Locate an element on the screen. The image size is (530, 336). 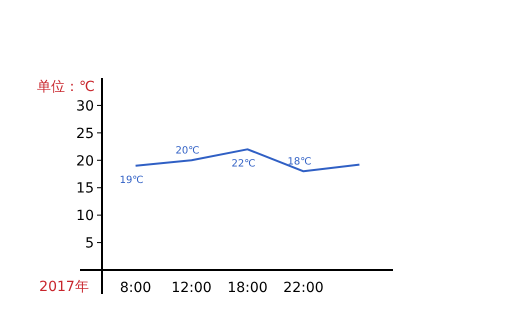
x-tick-label: 22:00 is located at coordinates (303, 288).